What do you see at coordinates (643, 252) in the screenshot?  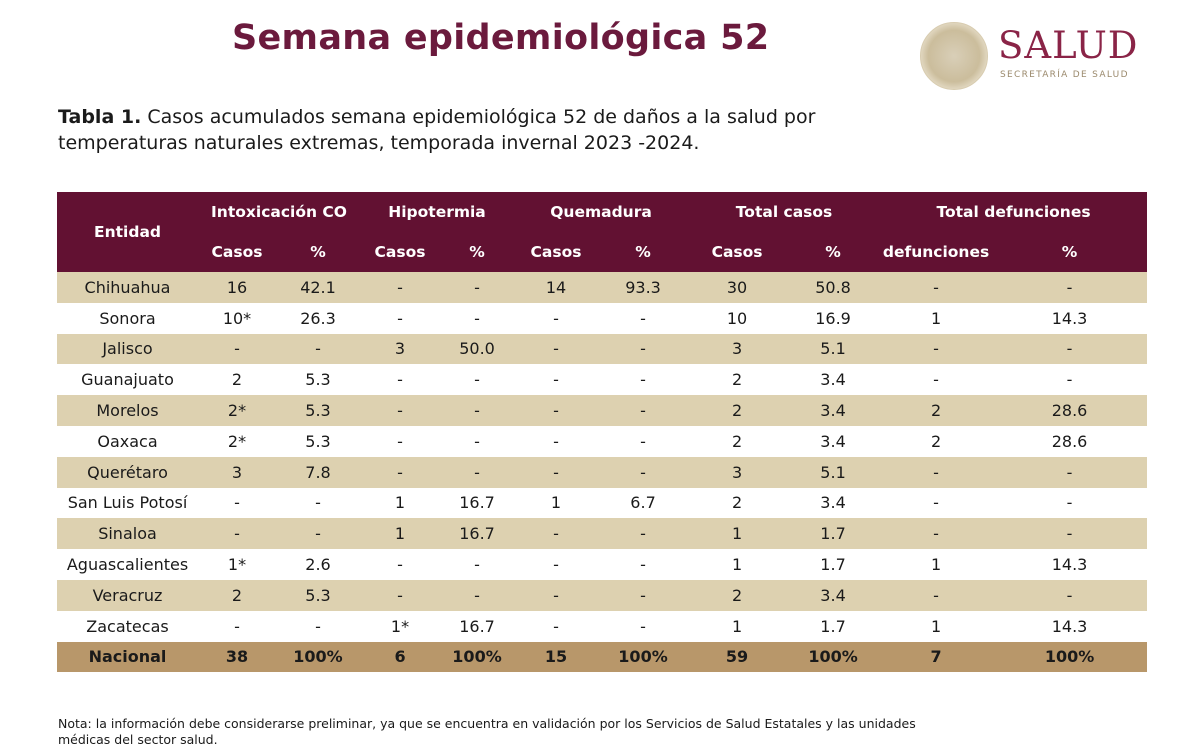 I see `sub-header-cell: %` at bounding box center [643, 252].